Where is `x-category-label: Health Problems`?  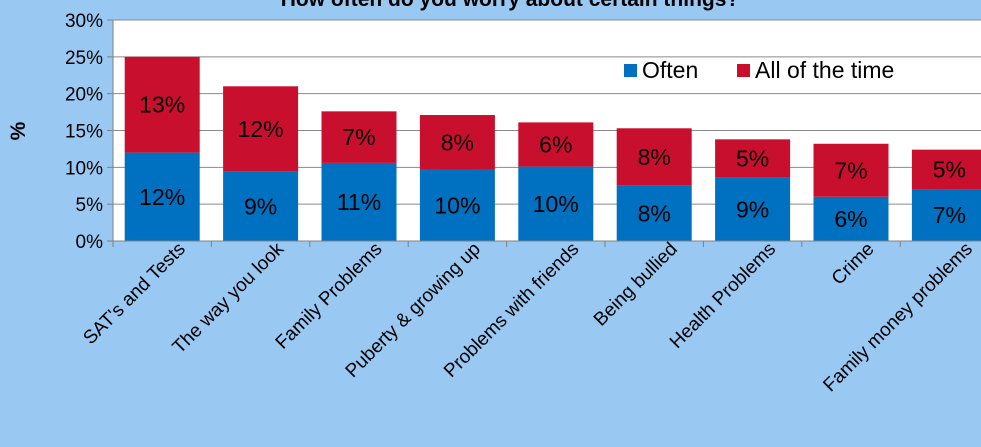 x-category-label: Health Problems is located at coordinates (723, 296).